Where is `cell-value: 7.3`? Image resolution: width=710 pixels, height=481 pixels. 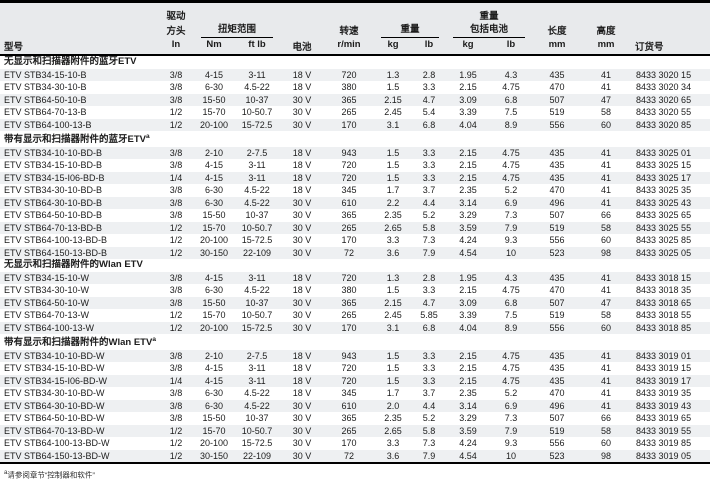 cell-value: 7.3 is located at coordinates (429, 240).